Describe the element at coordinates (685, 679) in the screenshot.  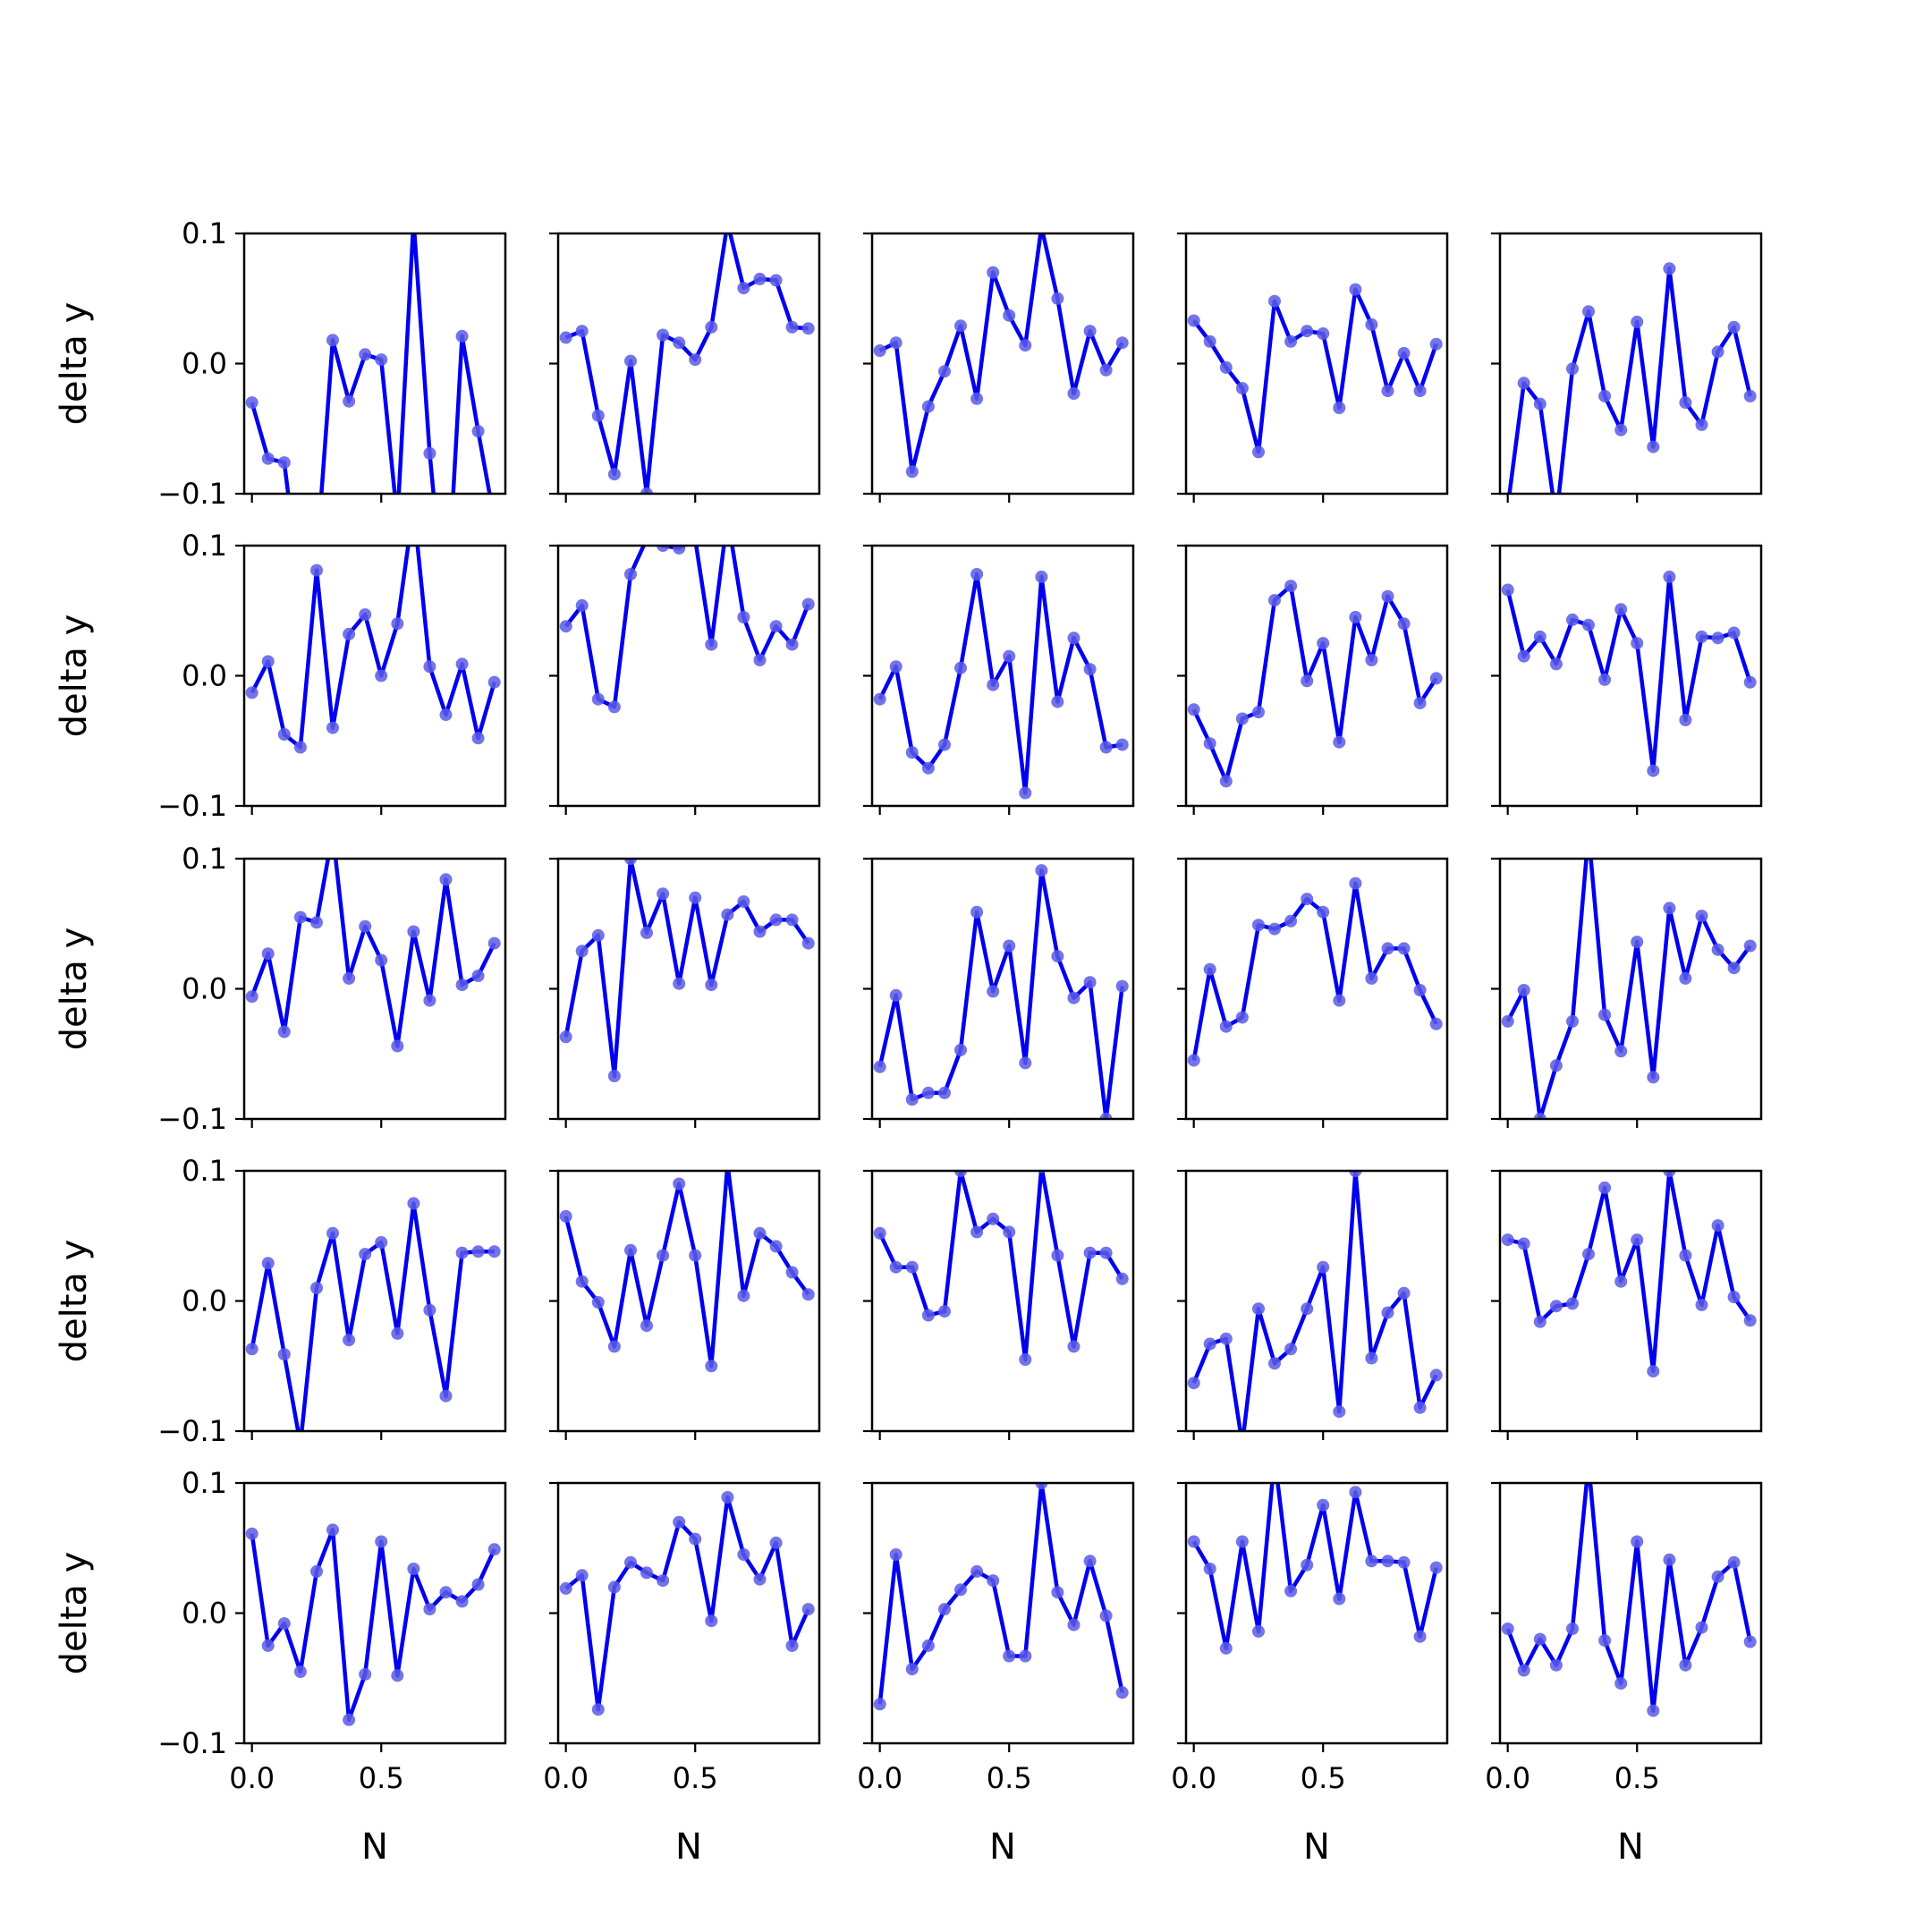
I see `subplot-r2-c2` at that location.